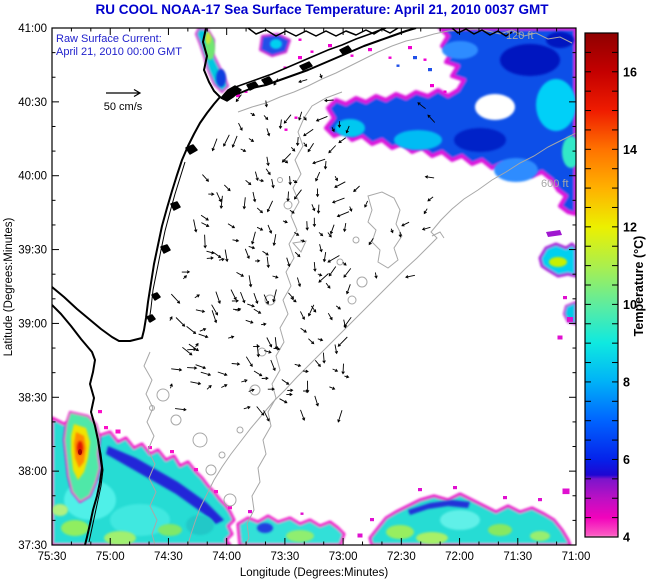 This screenshot has width=651, height=583. I want to click on x-tick-label: 73:00, so click(343, 557).